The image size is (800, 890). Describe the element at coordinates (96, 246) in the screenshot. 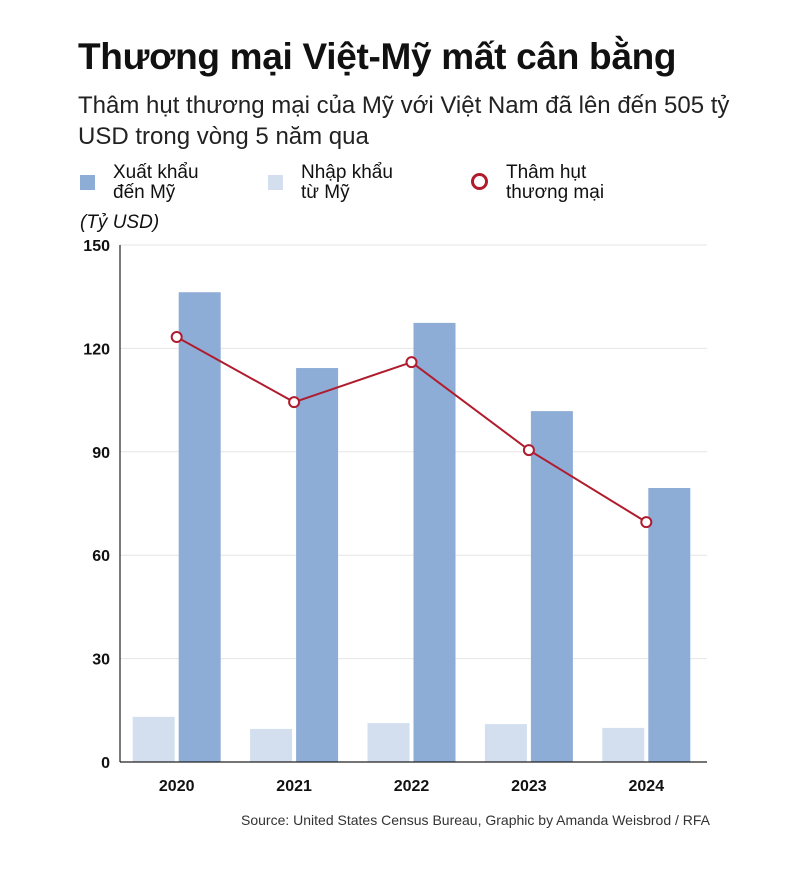

I see `y-tick-label: 150` at that location.